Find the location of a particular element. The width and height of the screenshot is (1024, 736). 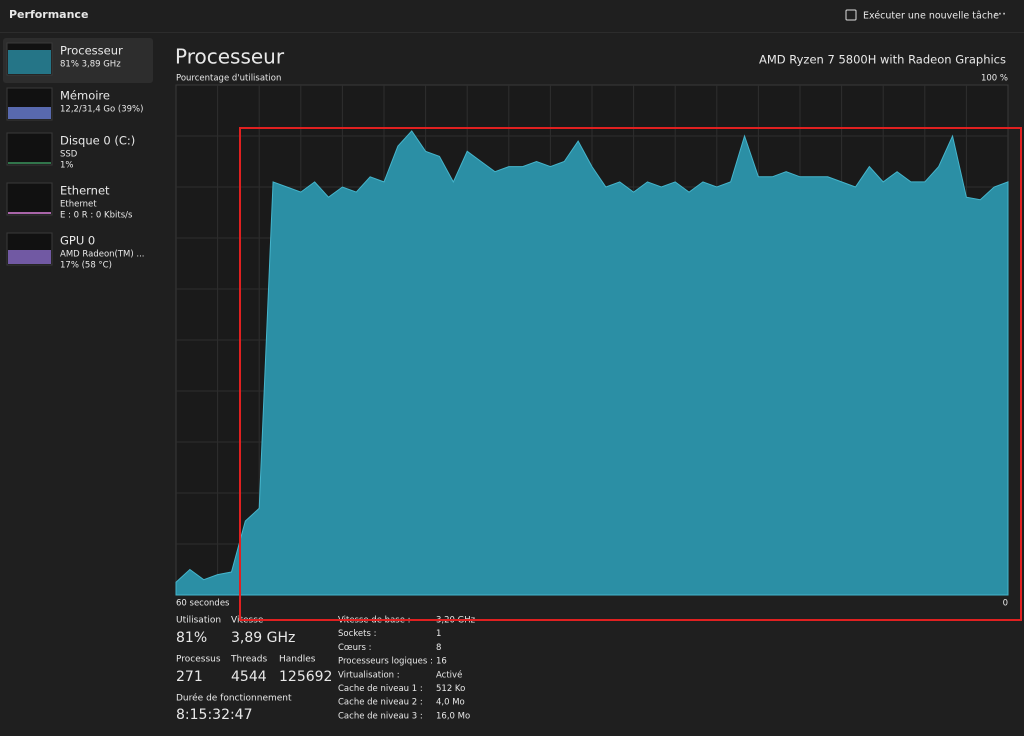

x-start-label: 60 secondes is located at coordinates (203, 604).